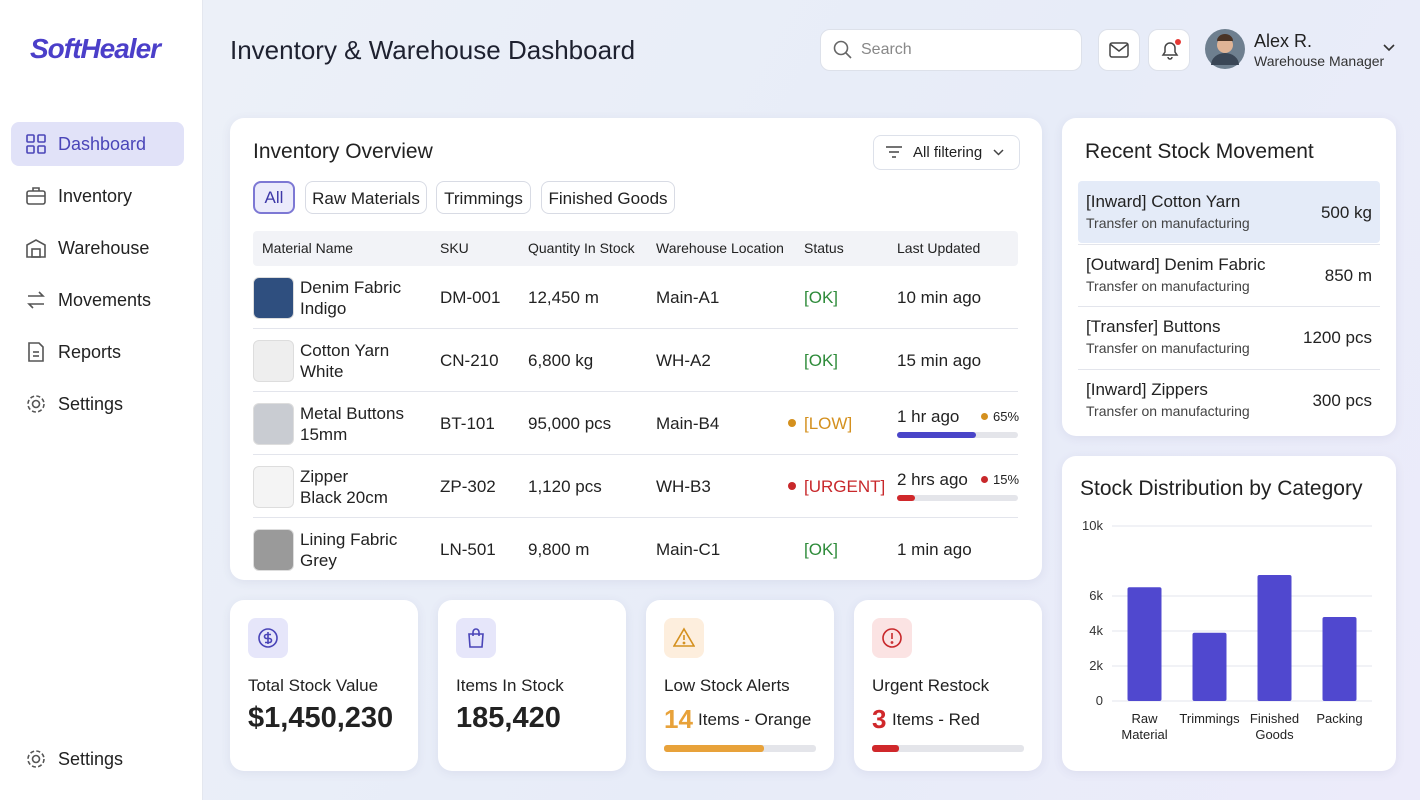  Describe the element at coordinates (97, 248) in the screenshot. I see `nav-item: Warehouse` at that location.